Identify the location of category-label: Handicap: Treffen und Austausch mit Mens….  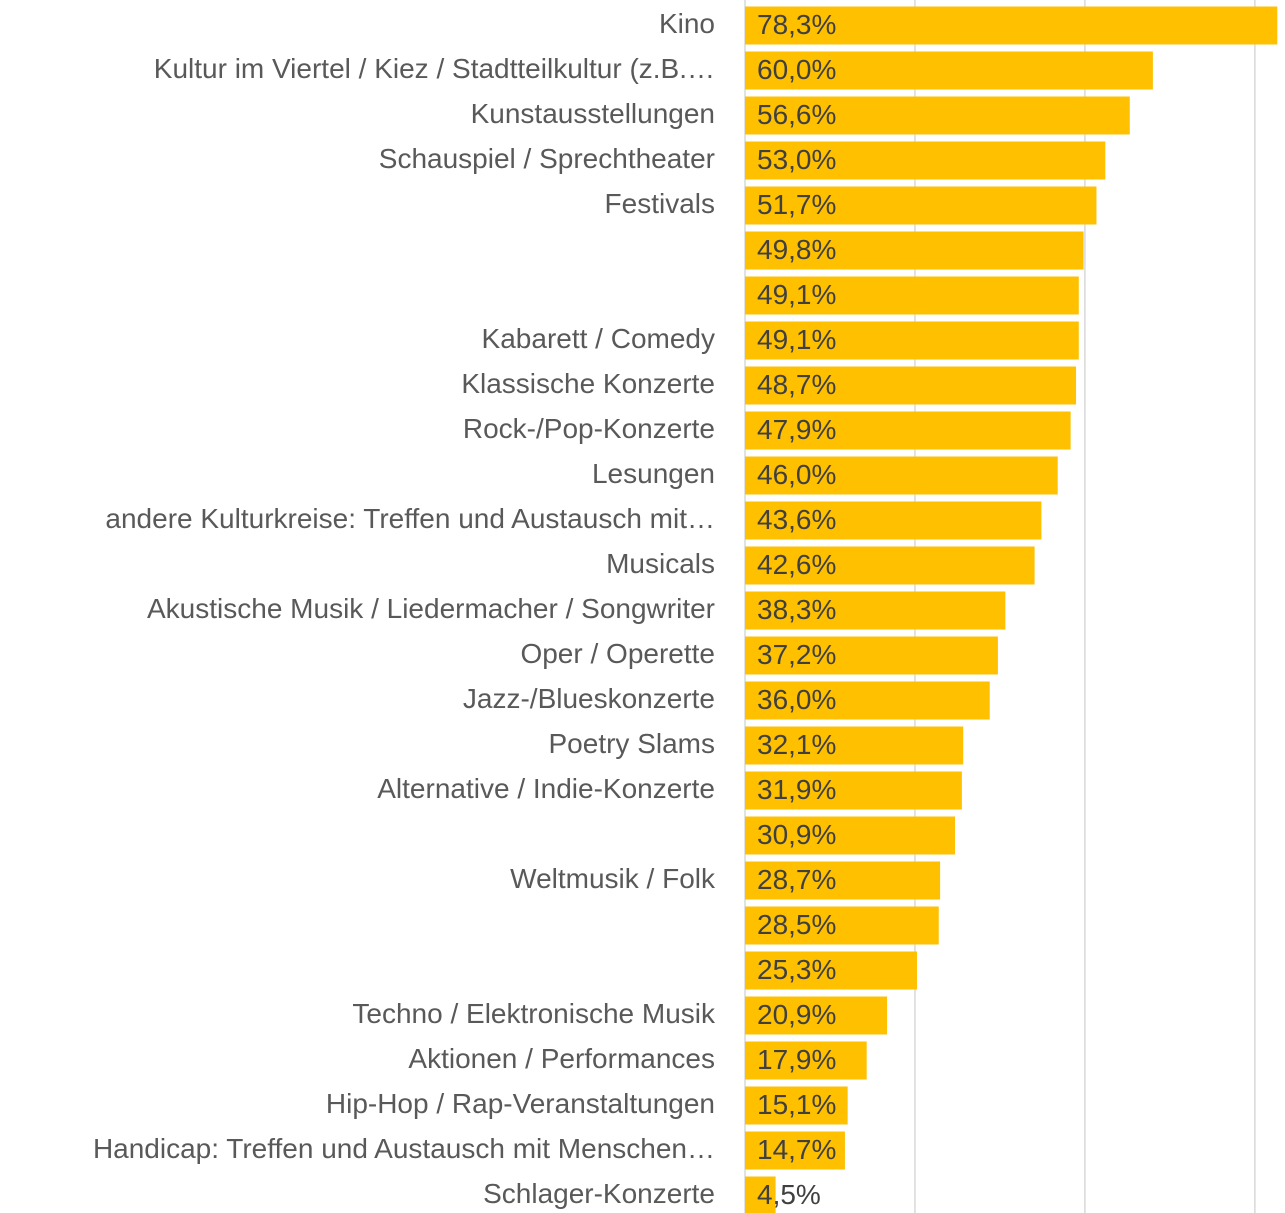
(404, 1148).